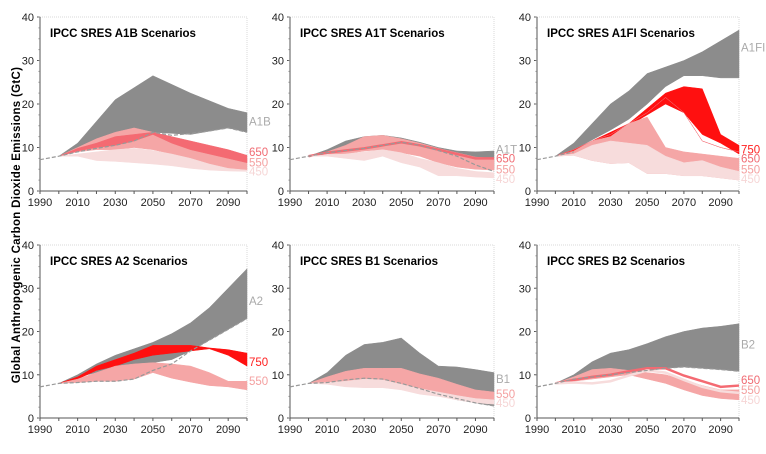 Image resolution: width=766 pixels, height=454 pixels. What do you see at coordinates (621, 34) in the screenshot?
I see `chart-title: IPCC SRES A1FI Scenarios` at bounding box center [621, 34].